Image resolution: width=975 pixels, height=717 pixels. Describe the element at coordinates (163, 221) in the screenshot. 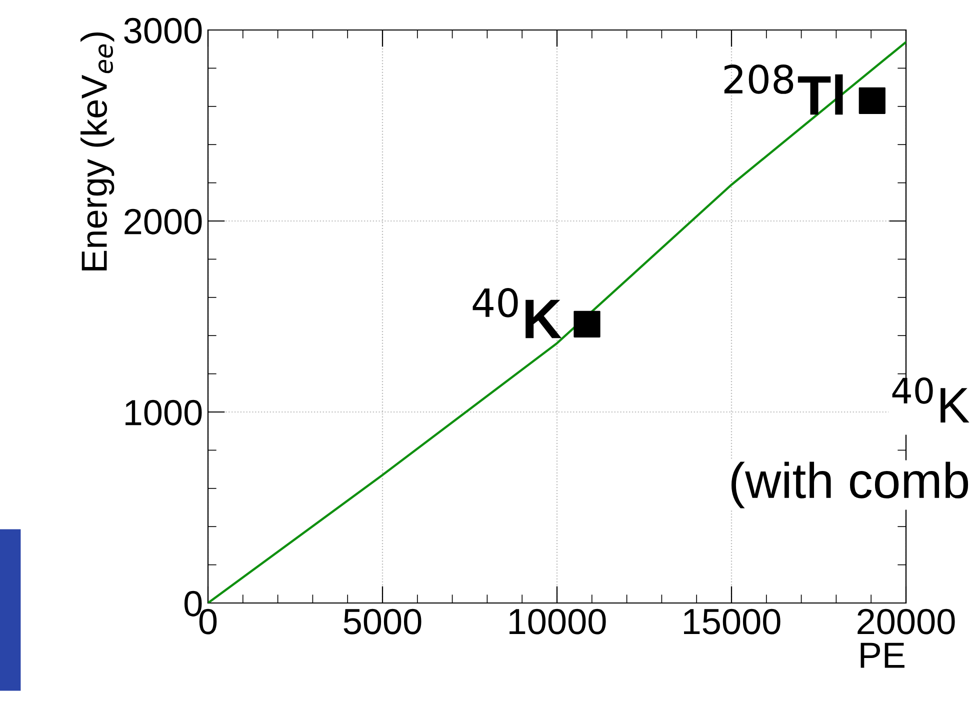

I see `y-tick-label: 2000` at that location.